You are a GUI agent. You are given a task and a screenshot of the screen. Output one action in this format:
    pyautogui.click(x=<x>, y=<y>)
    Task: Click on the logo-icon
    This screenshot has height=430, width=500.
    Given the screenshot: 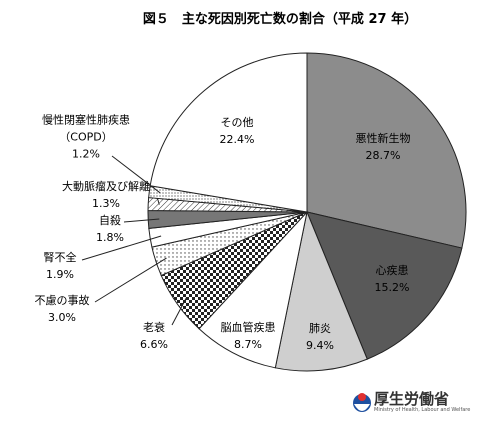 What is the action you would take?
    pyautogui.click(x=362, y=402)
    